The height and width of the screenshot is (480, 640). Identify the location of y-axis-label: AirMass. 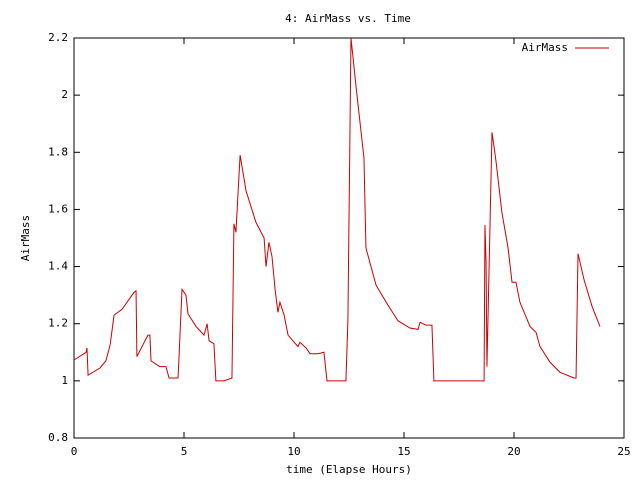
(25, 238).